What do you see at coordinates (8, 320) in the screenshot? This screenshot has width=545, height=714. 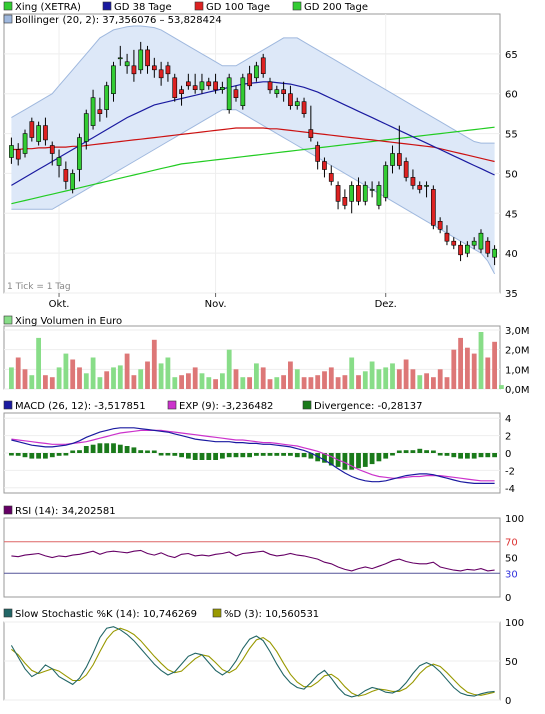 I see `volume-swatch` at bounding box center [8, 320].